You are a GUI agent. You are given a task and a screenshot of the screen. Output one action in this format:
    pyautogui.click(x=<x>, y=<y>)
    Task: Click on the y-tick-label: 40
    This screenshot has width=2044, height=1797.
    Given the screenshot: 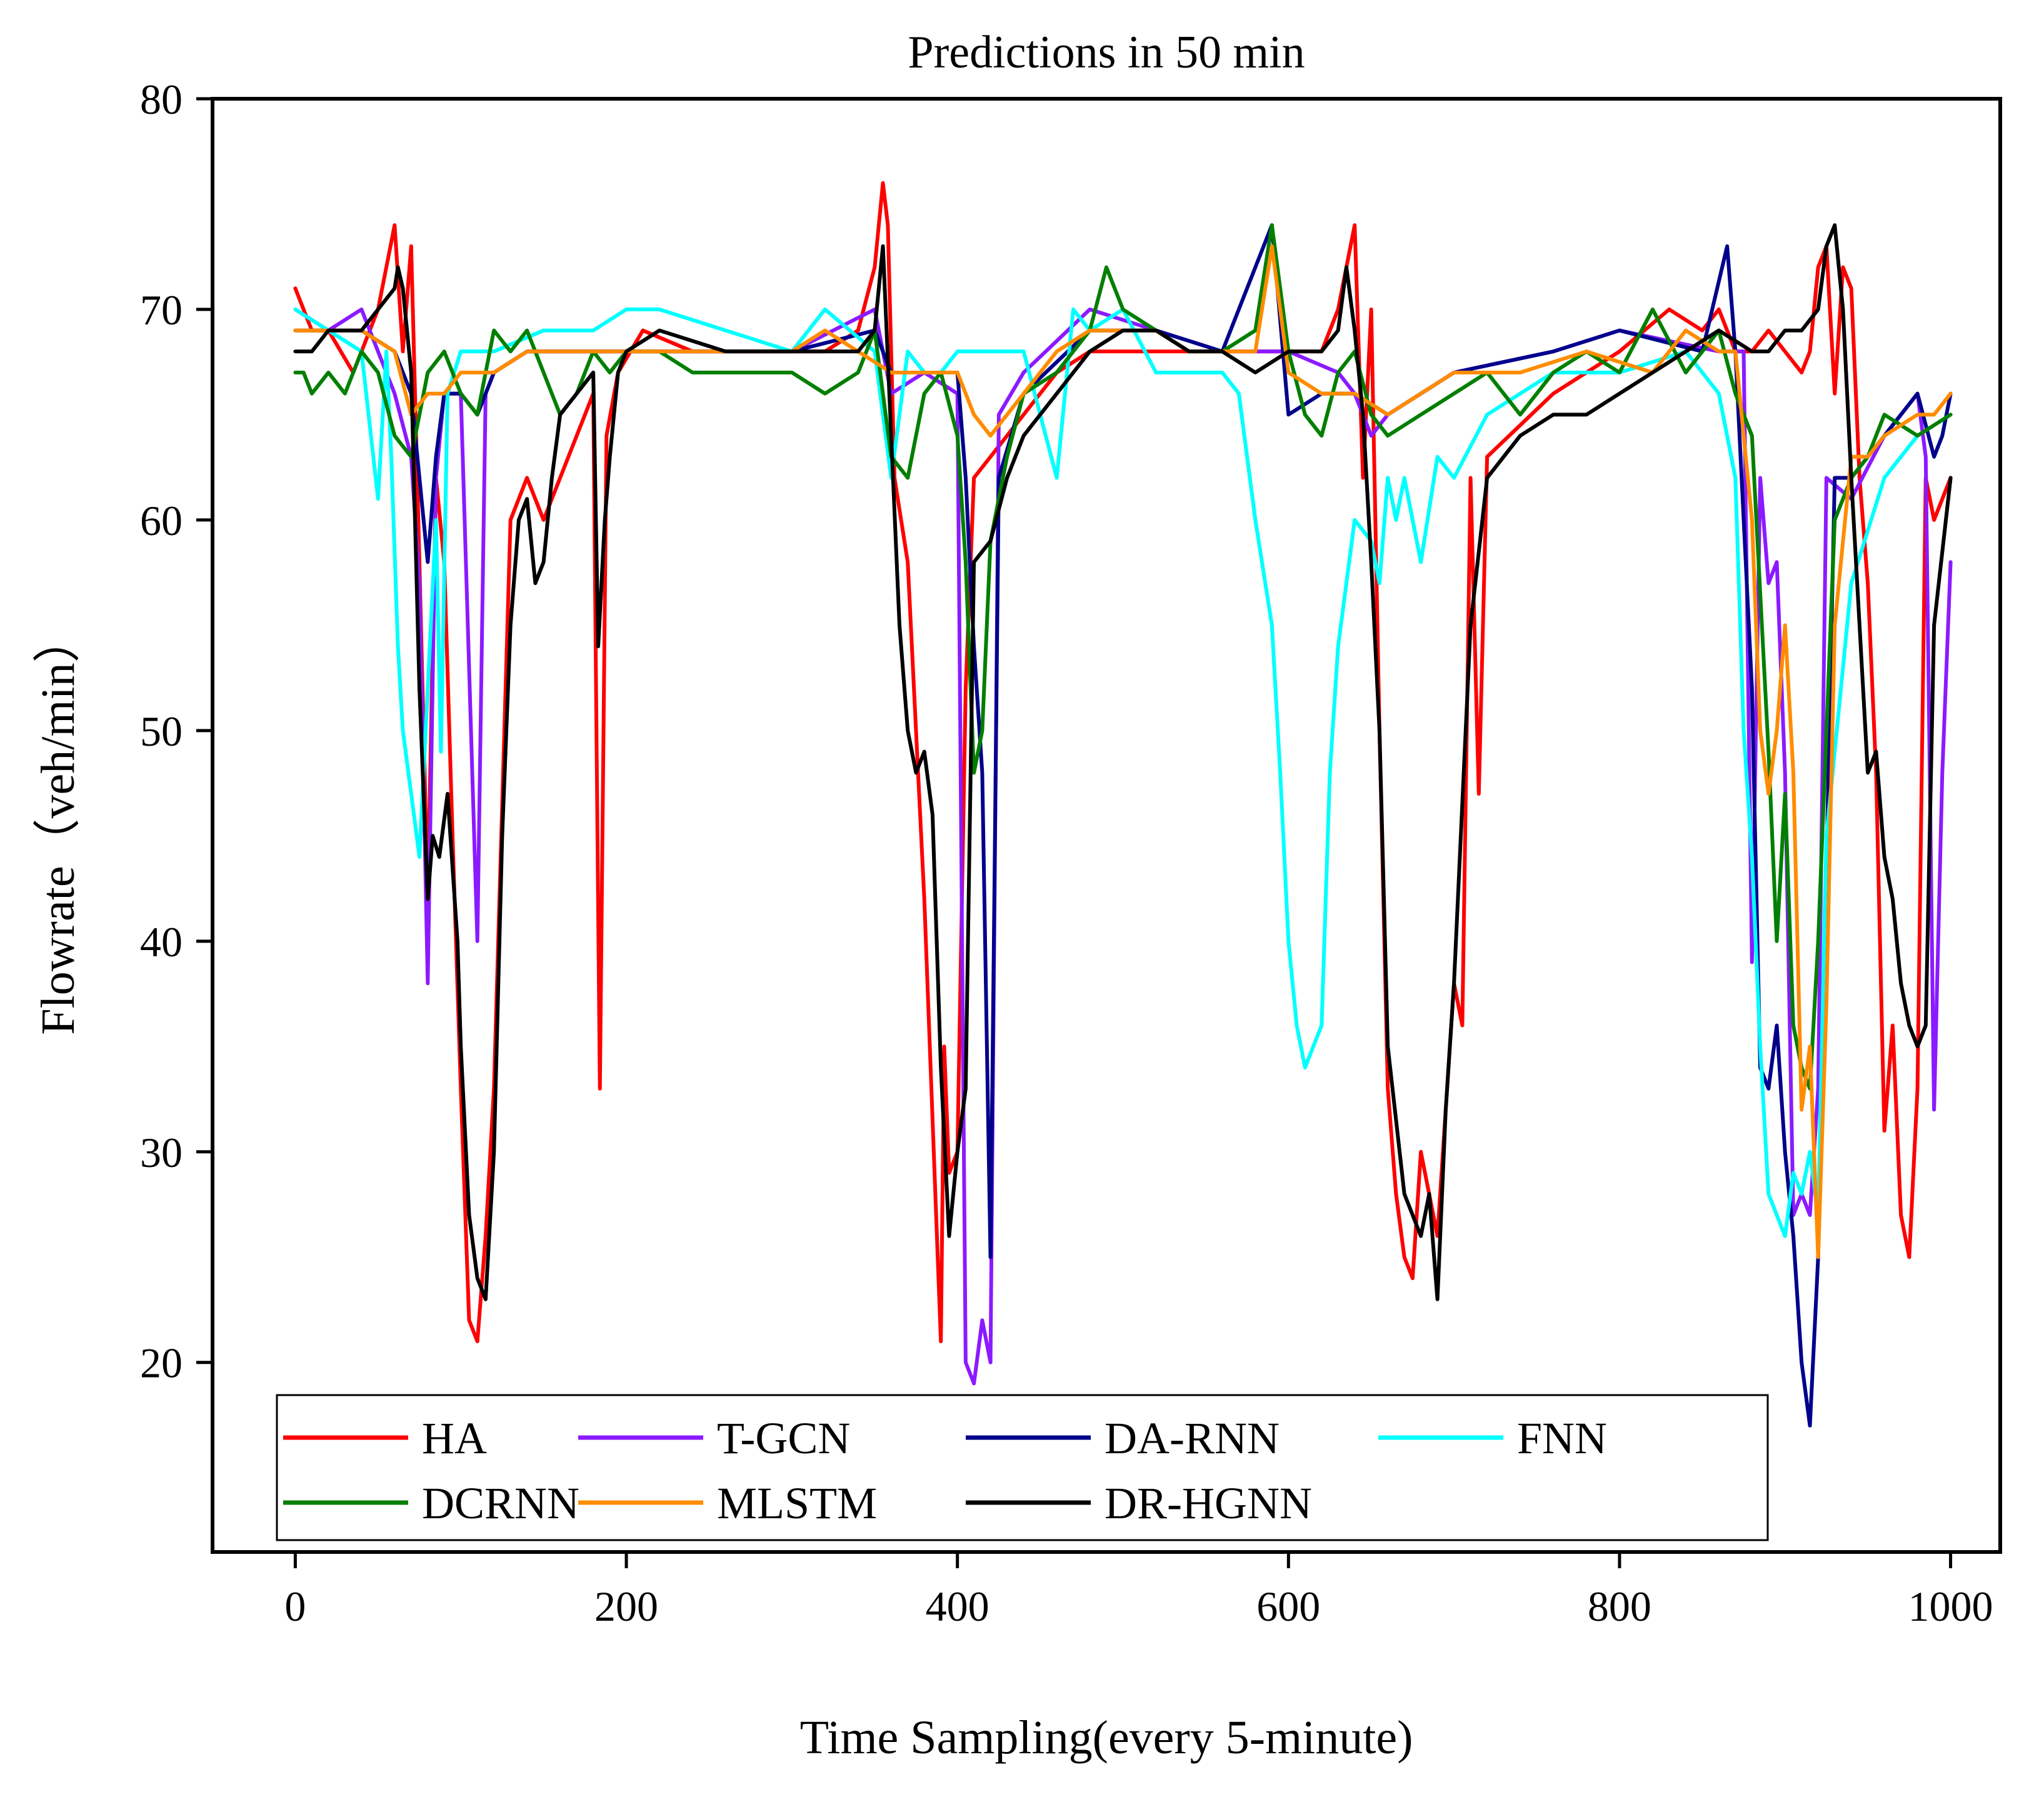 What is the action you would take?
    pyautogui.click(x=161, y=942)
    